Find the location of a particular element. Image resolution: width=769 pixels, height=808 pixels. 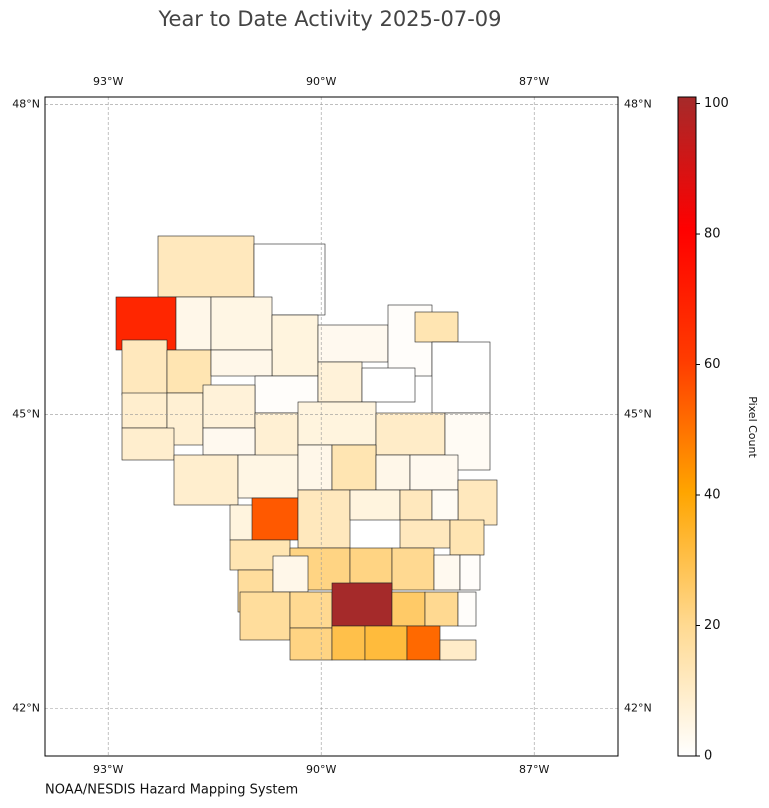

chart-title: Year to Date Activity 2025-07-09 is located at coordinates (329, 19).